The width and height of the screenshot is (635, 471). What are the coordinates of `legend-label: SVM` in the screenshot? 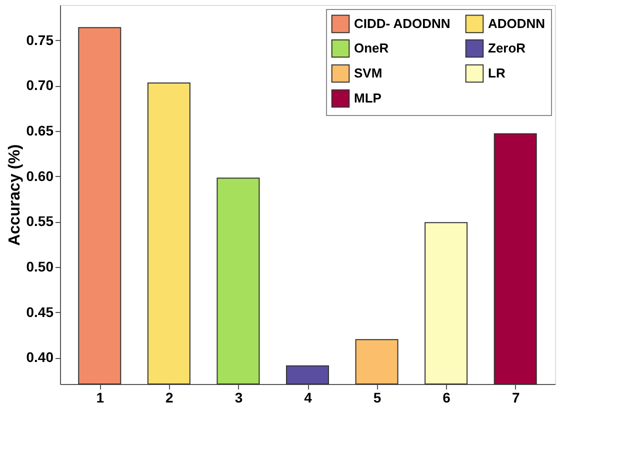 It's located at (368, 73).